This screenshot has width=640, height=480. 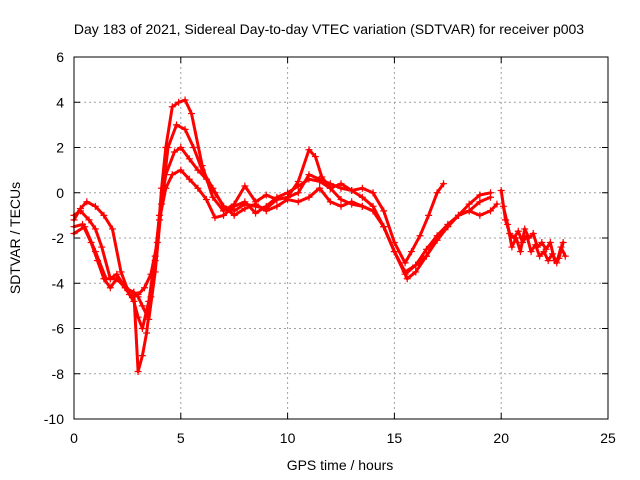 What do you see at coordinates (58, 374) in the screenshot?
I see `y-tick-label: -8` at bounding box center [58, 374].